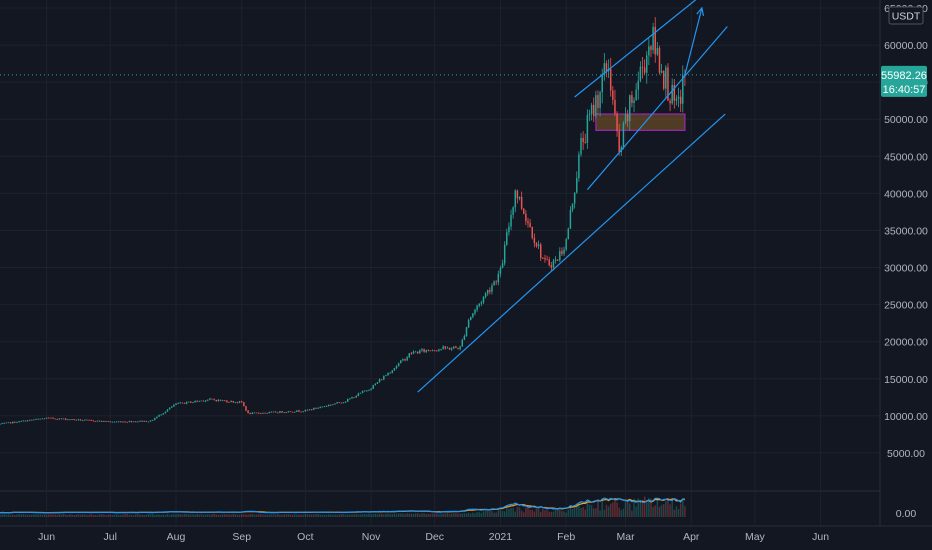 Image resolution: width=932 pixels, height=550 pixels. What do you see at coordinates (639, 49) in the screenshot?
I see `trendline-channel-upper` at bounding box center [639, 49].